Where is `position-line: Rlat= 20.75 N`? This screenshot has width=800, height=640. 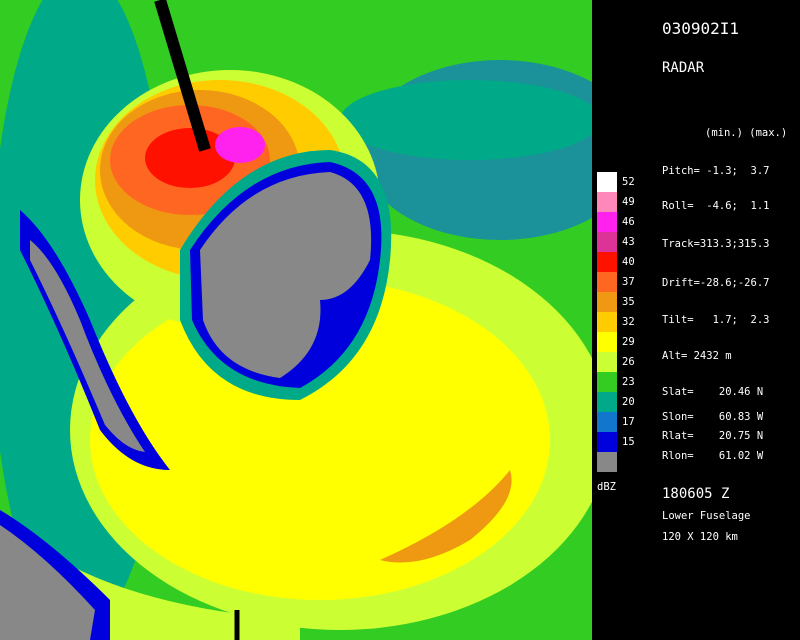 position-line: Rlat= 20.75 N is located at coordinates (713, 436).